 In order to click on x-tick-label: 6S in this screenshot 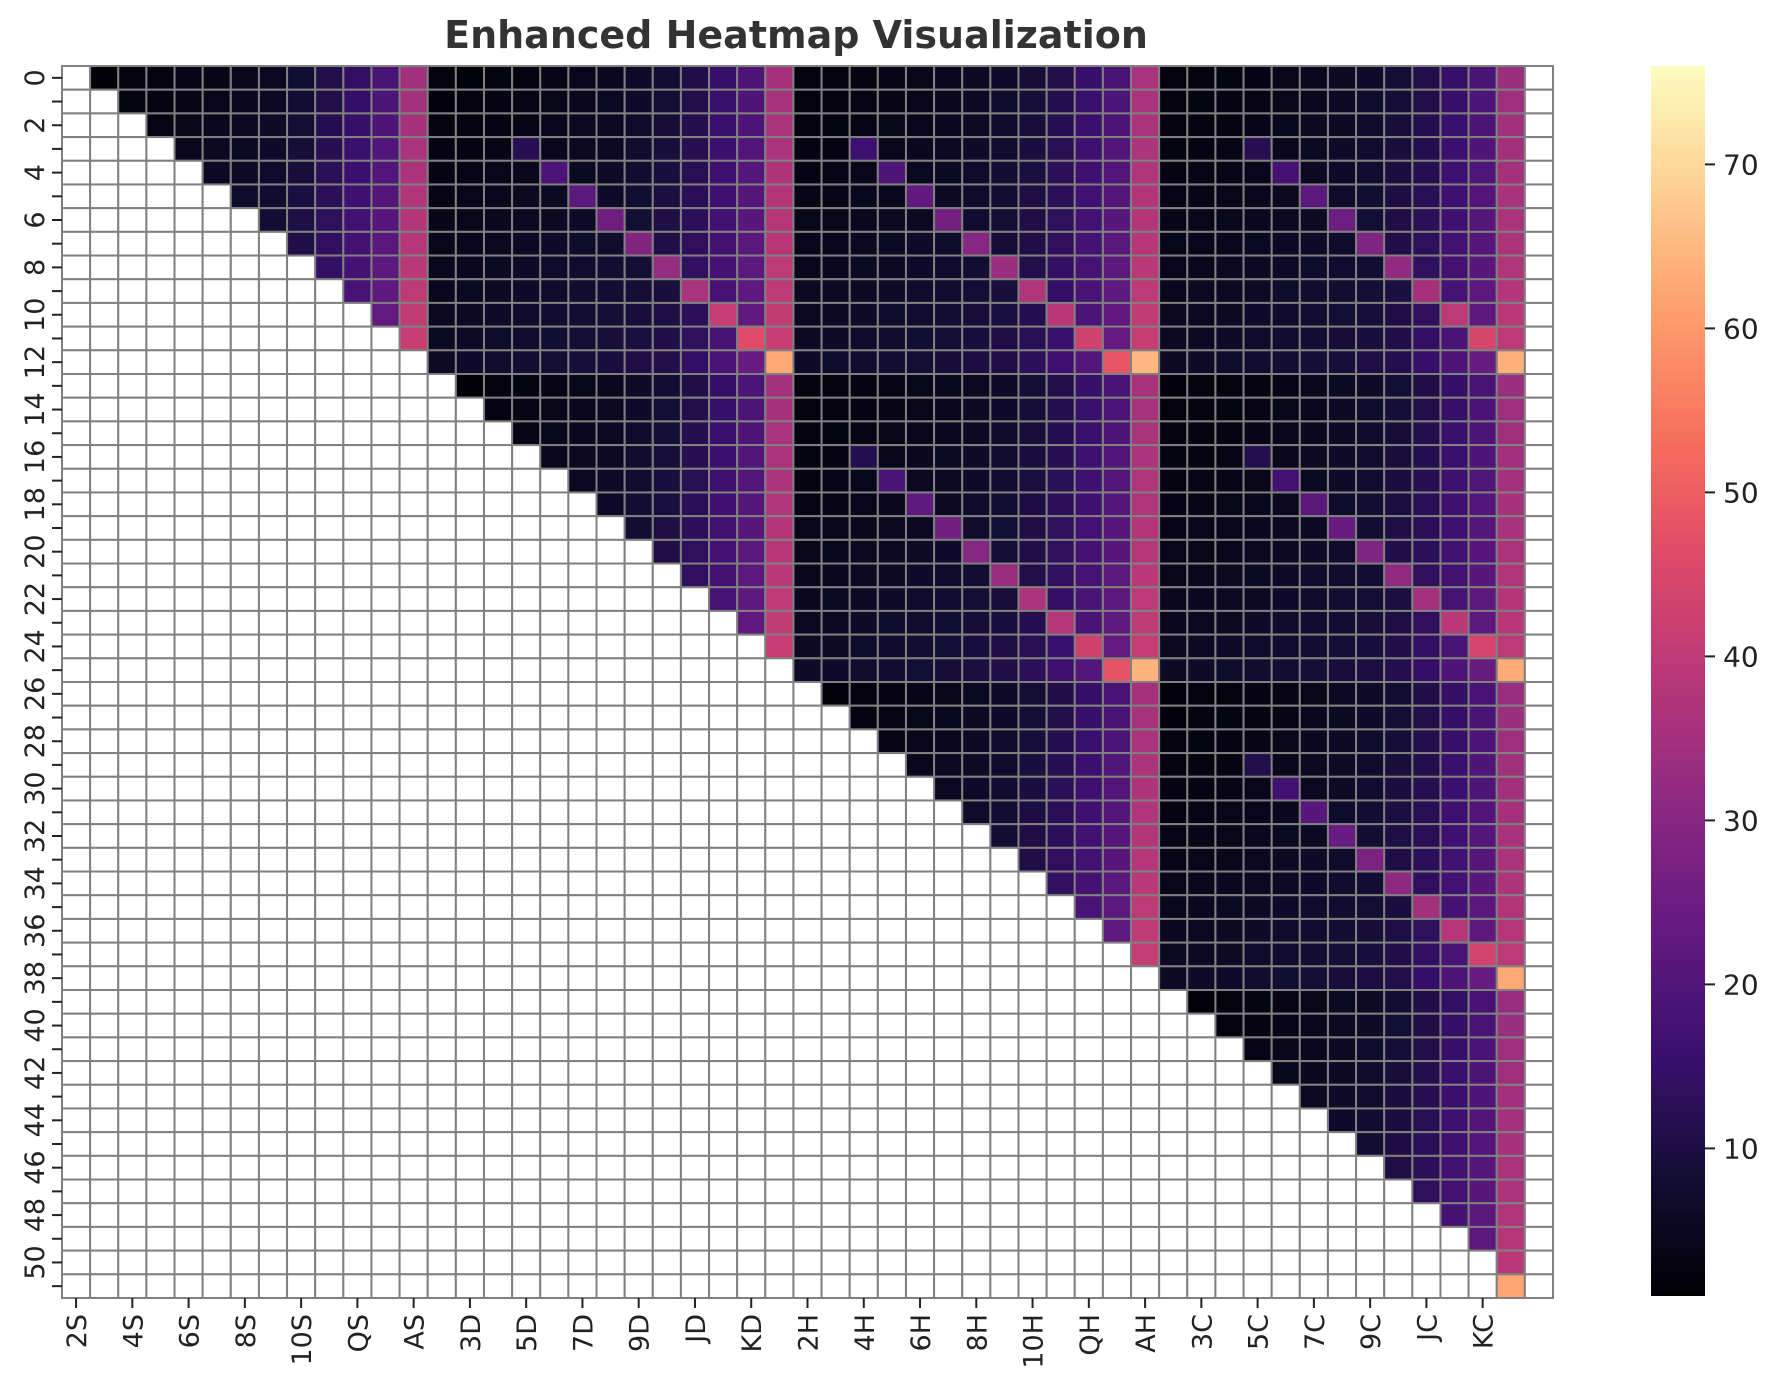, I will do `click(190, 1331)`.